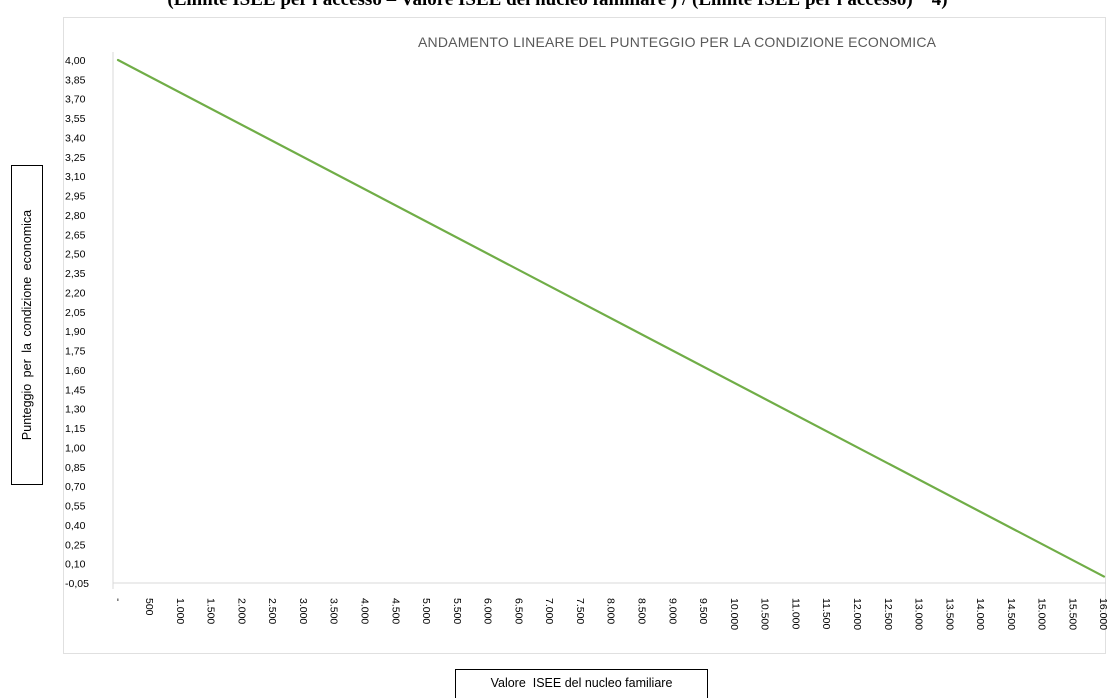 This screenshot has height=698, width=1115. Describe the element at coordinates (75, 390) in the screenshot. I see `y-tick-label: 1,45` at that location.